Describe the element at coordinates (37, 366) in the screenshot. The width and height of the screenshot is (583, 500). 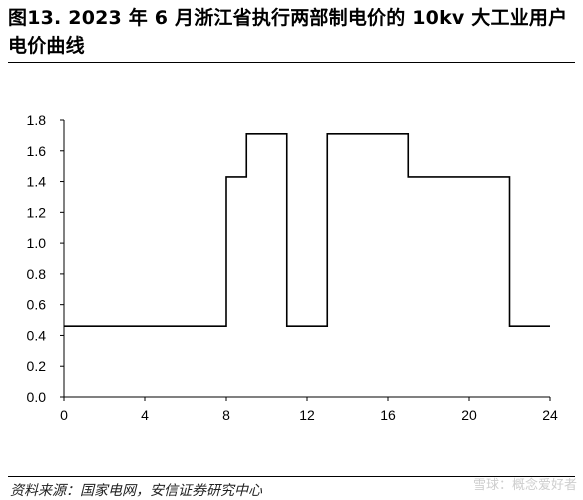
I see `y-tick-label: 0.2` at that location.